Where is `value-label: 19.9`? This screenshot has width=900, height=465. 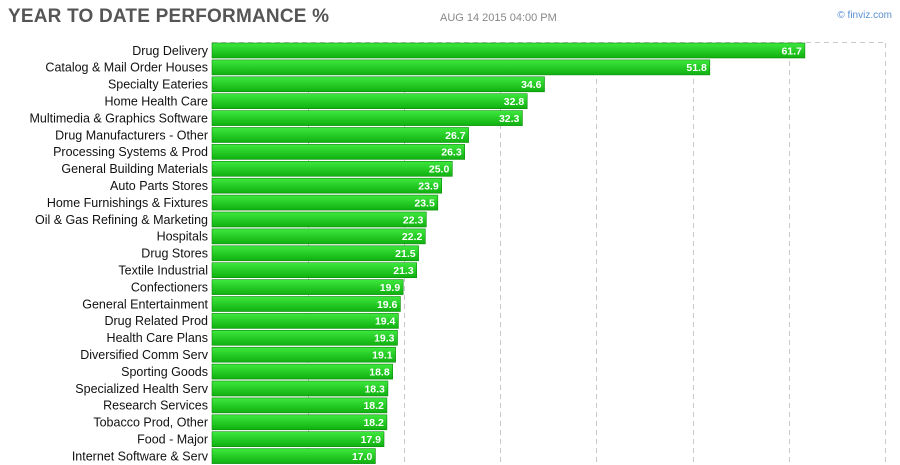
value-label: 19.9 is located at coordinates (390, 288).